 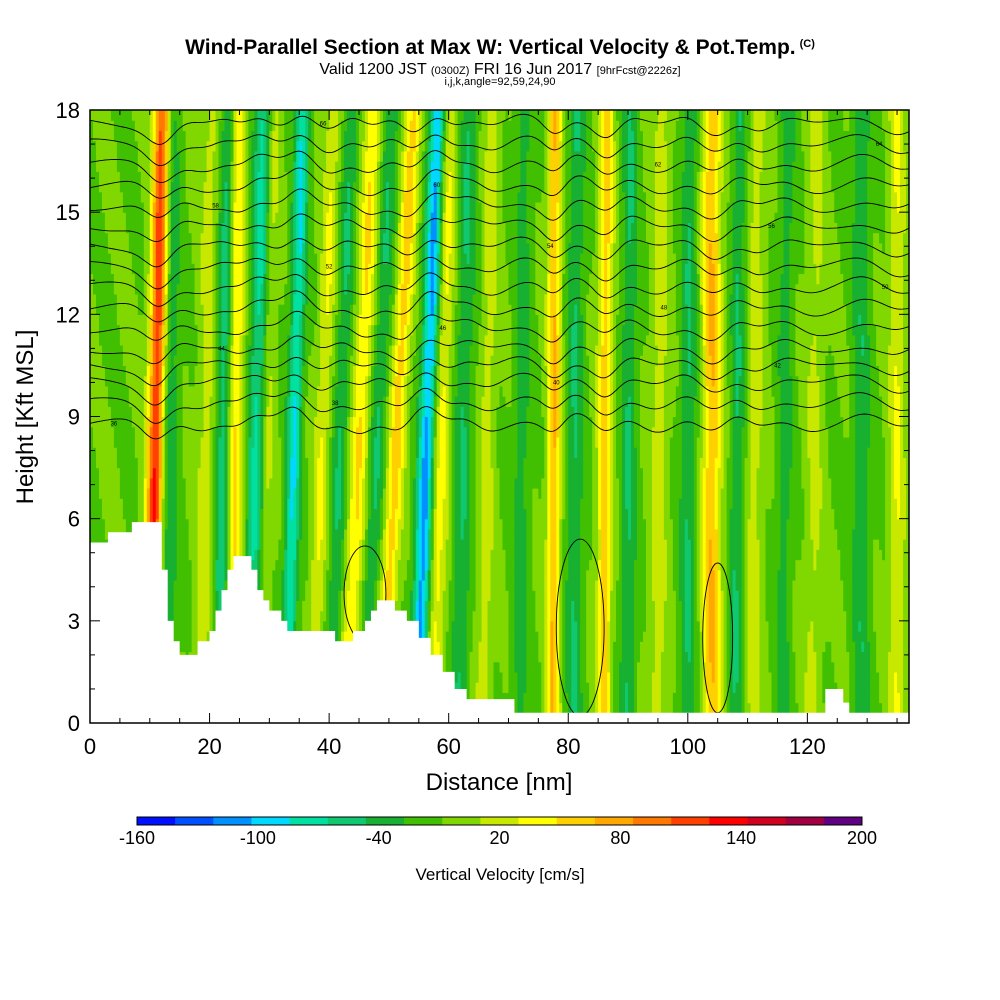 What do you see at coordinates (500, 82) in the screenshot?
I see `section-params: i,j,k,angle=92,59,24,90` at bounding box center [500, 82].